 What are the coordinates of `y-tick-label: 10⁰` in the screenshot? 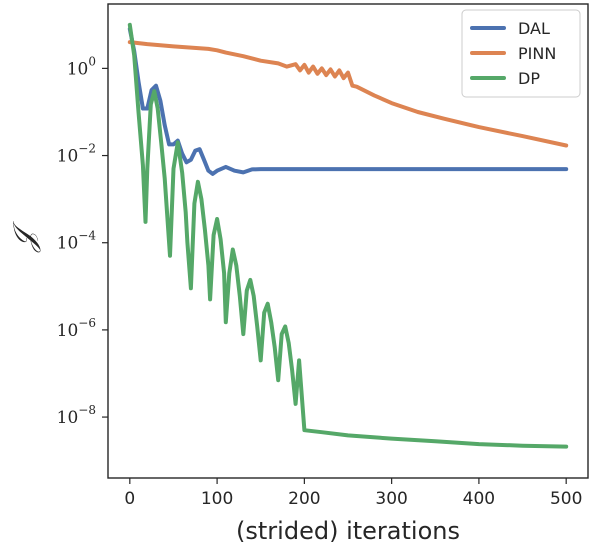 It's located at (81, 66).